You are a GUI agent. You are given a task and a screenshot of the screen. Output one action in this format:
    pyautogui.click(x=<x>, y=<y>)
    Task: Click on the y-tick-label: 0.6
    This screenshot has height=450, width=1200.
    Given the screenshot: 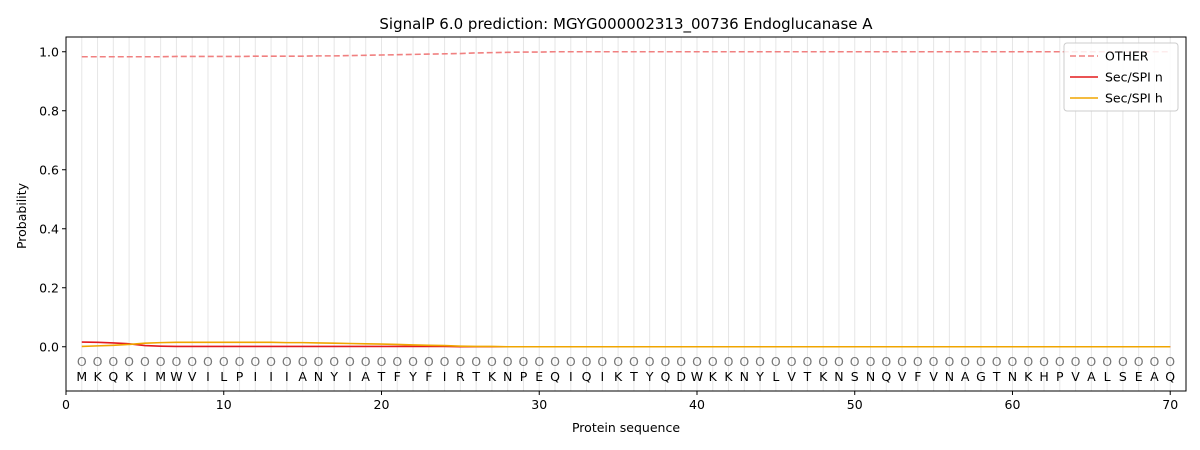 What is the action you would take?
    pyautogui.click(x=49, y=169)
    